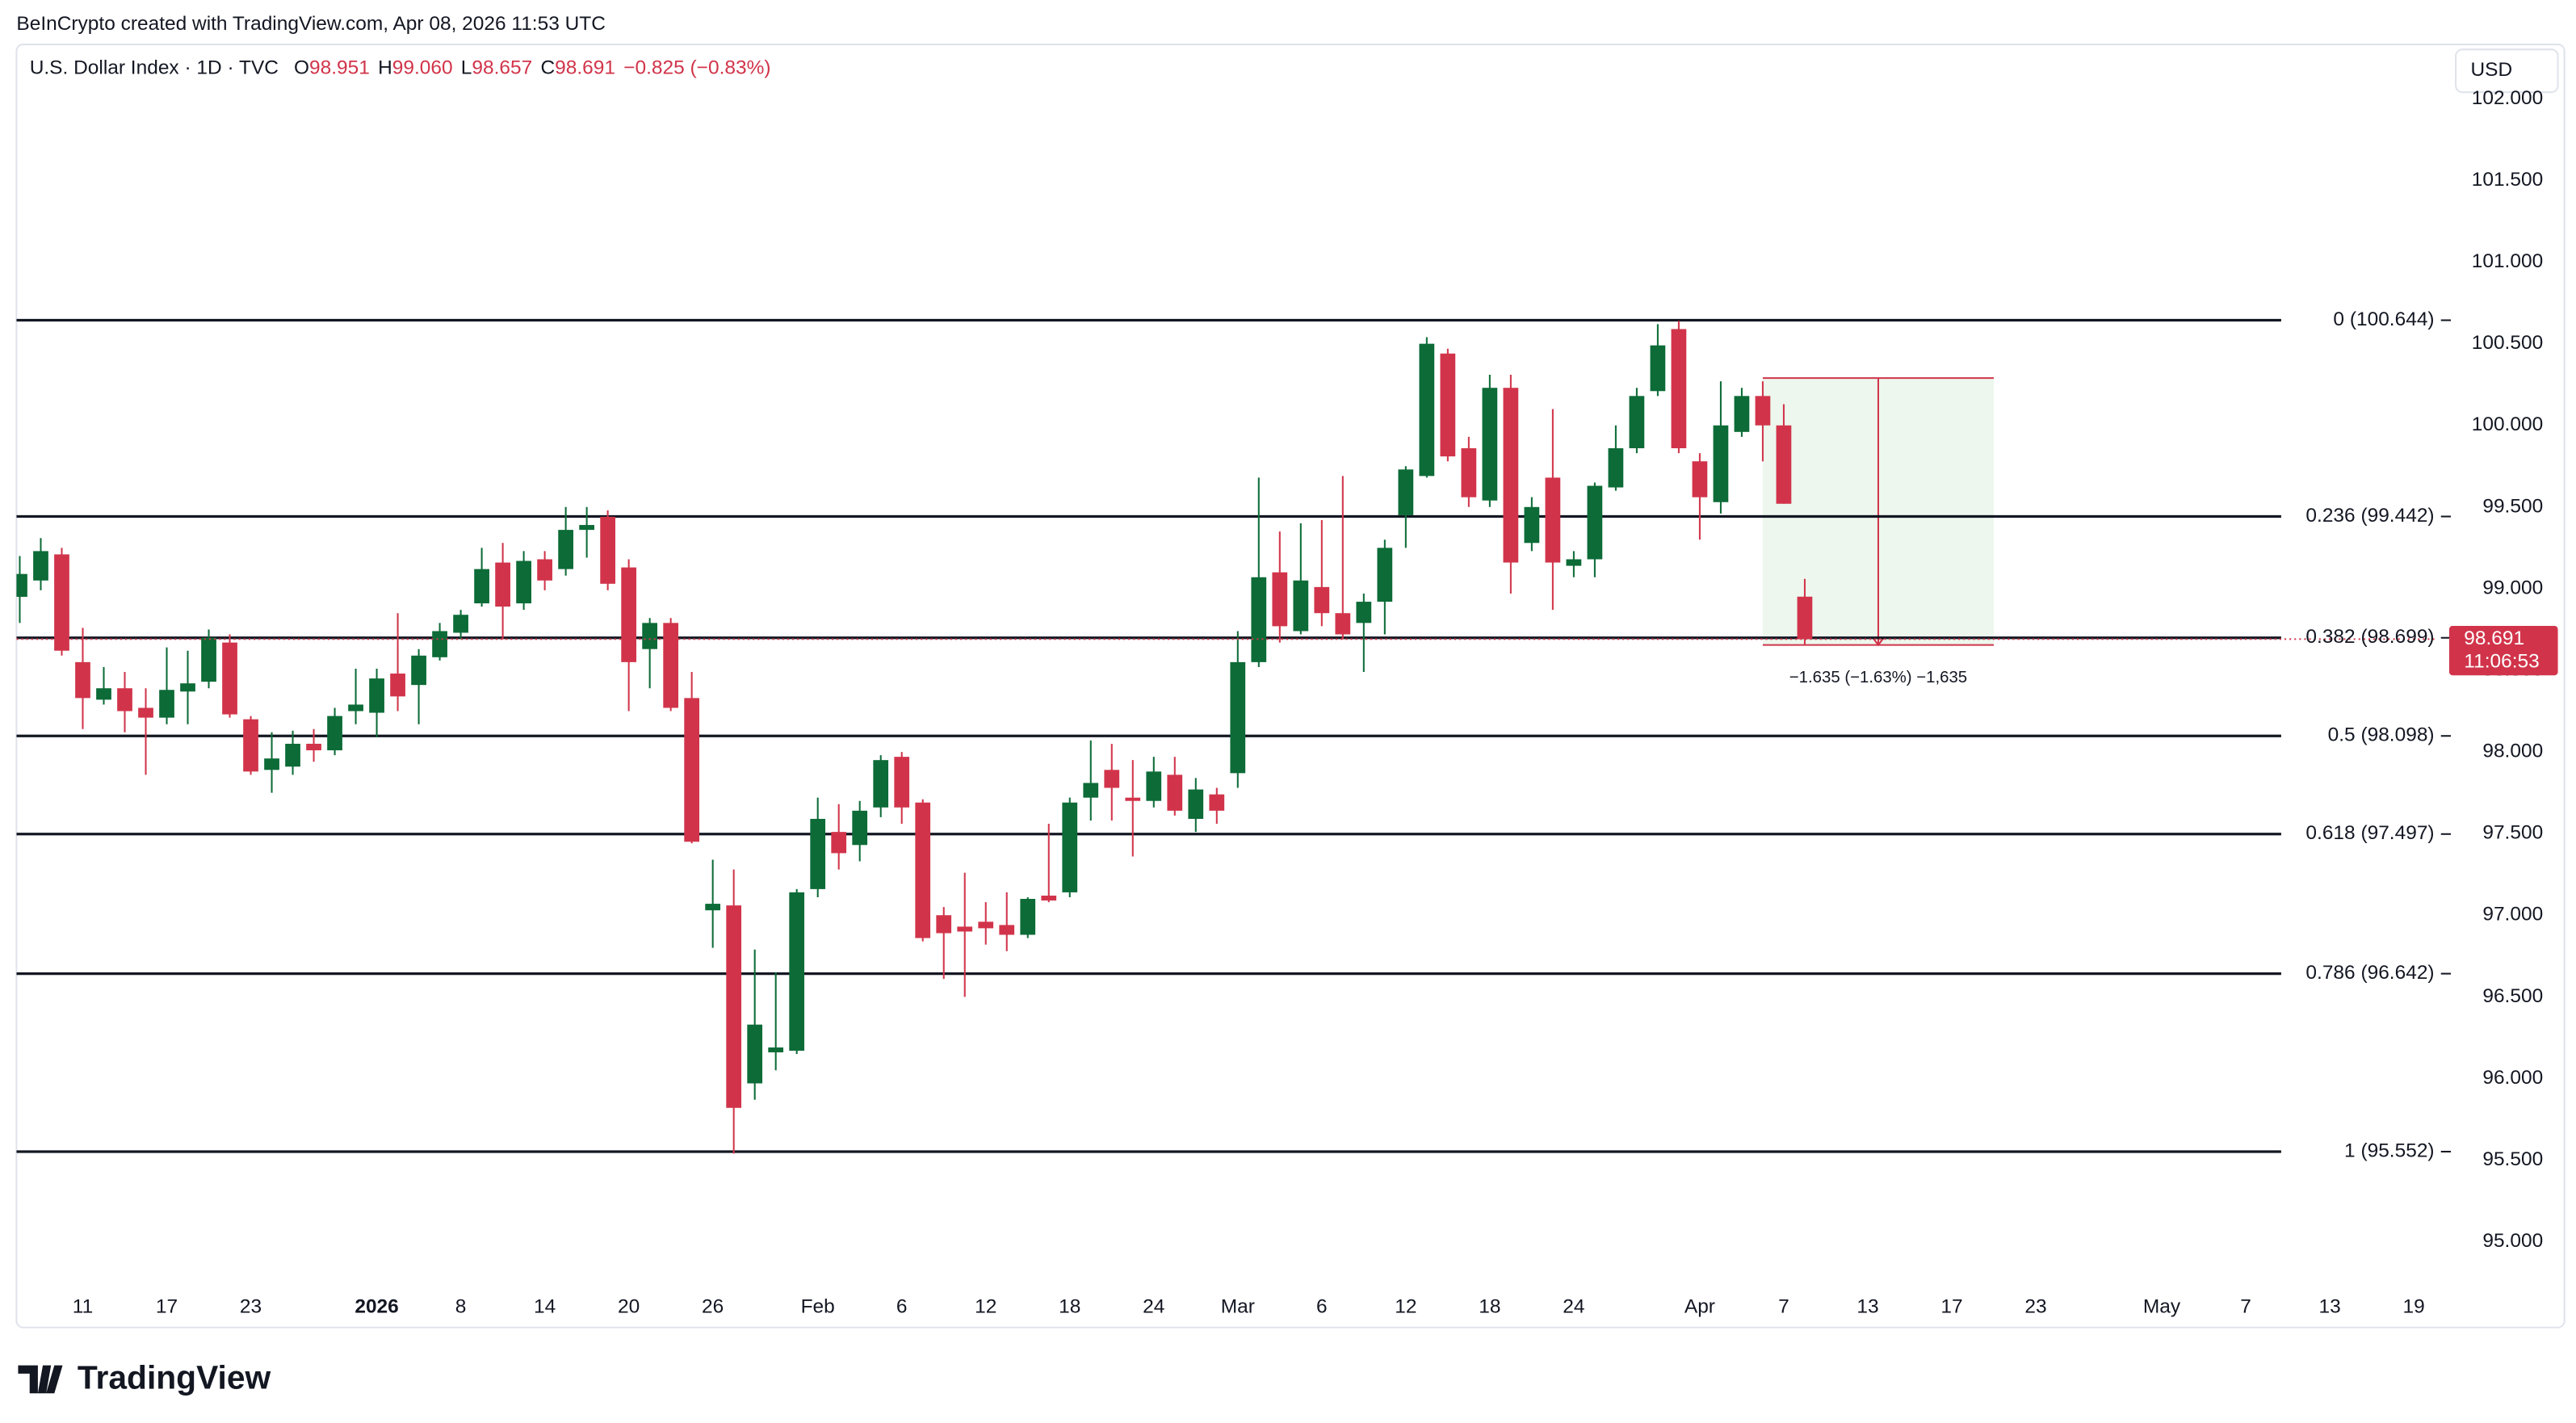 The height and width of the screenshot is (1423, 2576). I want to click on x-tick-label: 11, so click(83, 1307).